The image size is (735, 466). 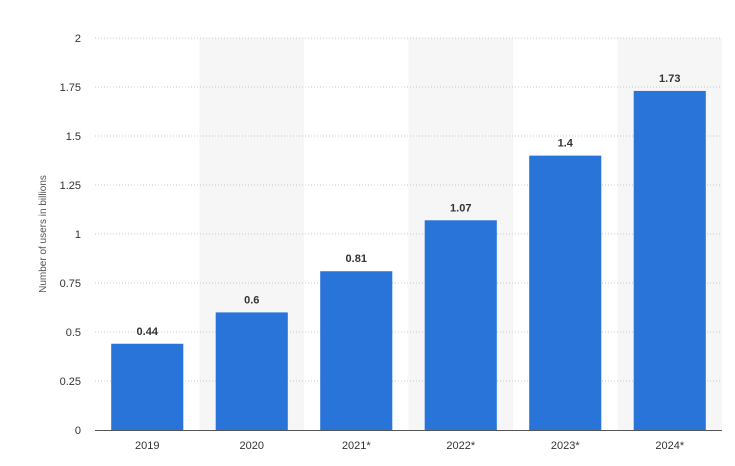 I want to click on x-tick-label: 2022*, so click(x=460, y=446).